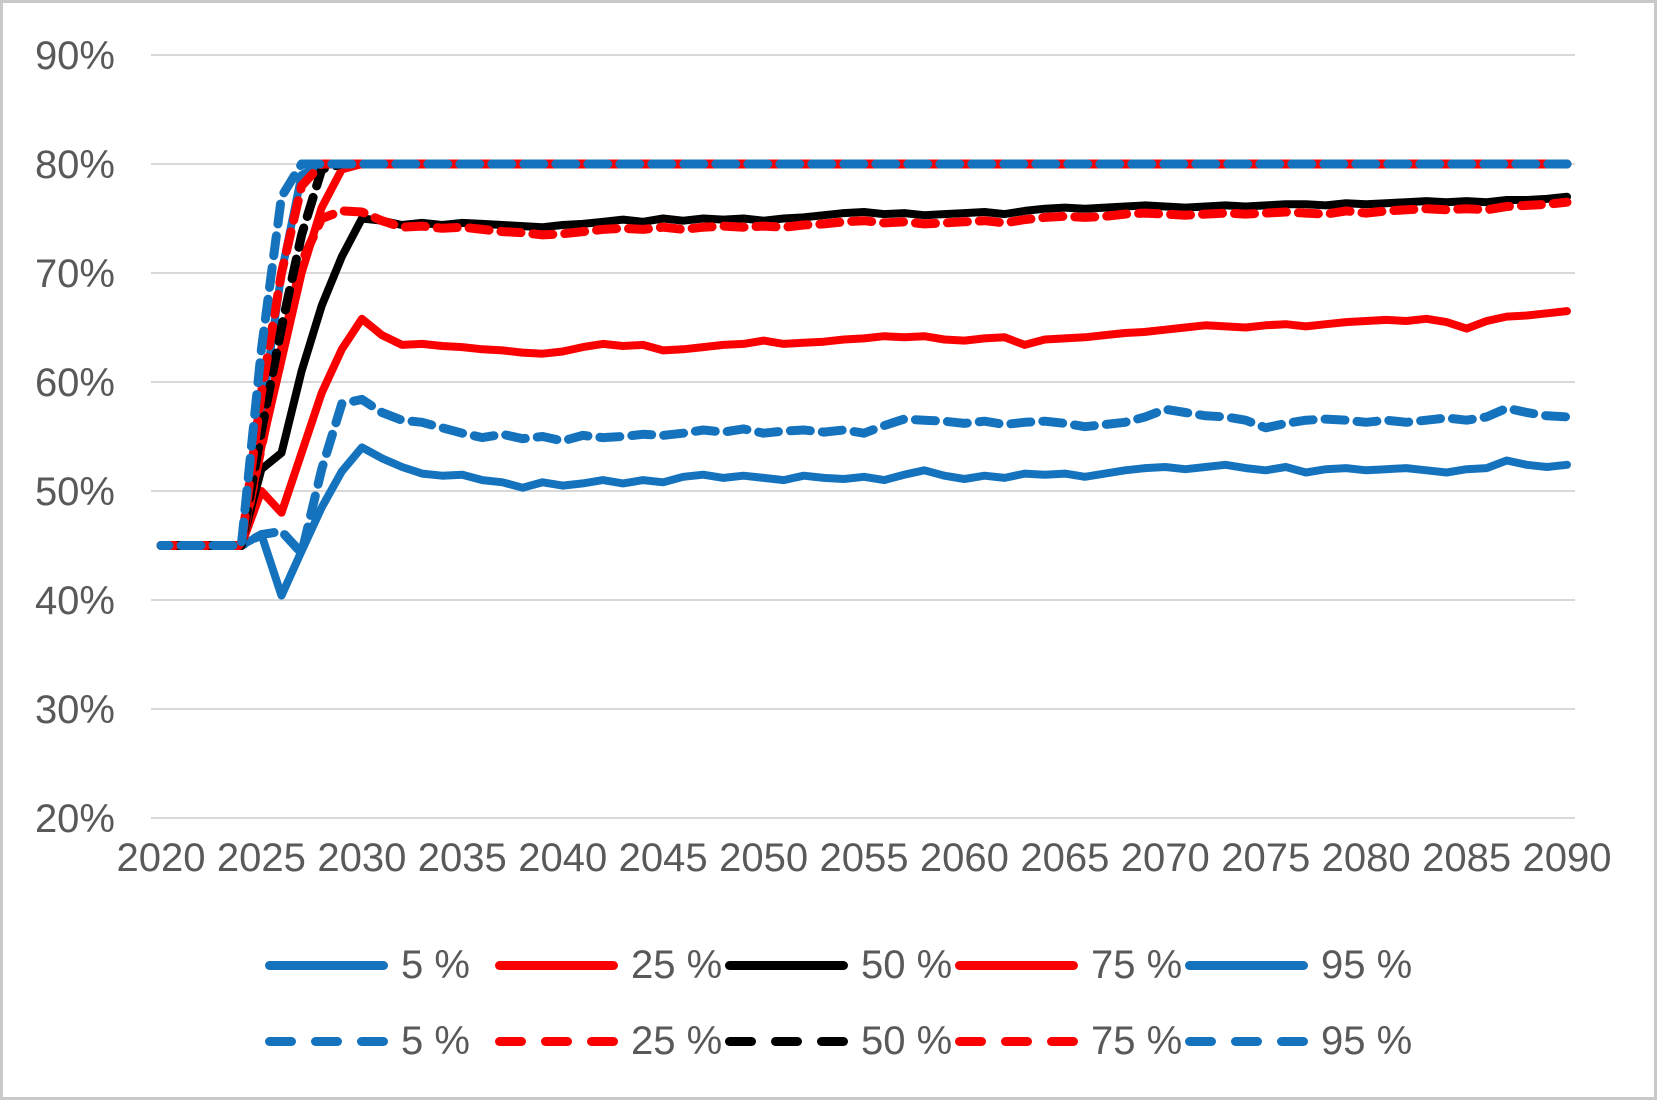  I want to click on x-axis-tick-label: 2030, so click(361, 858).